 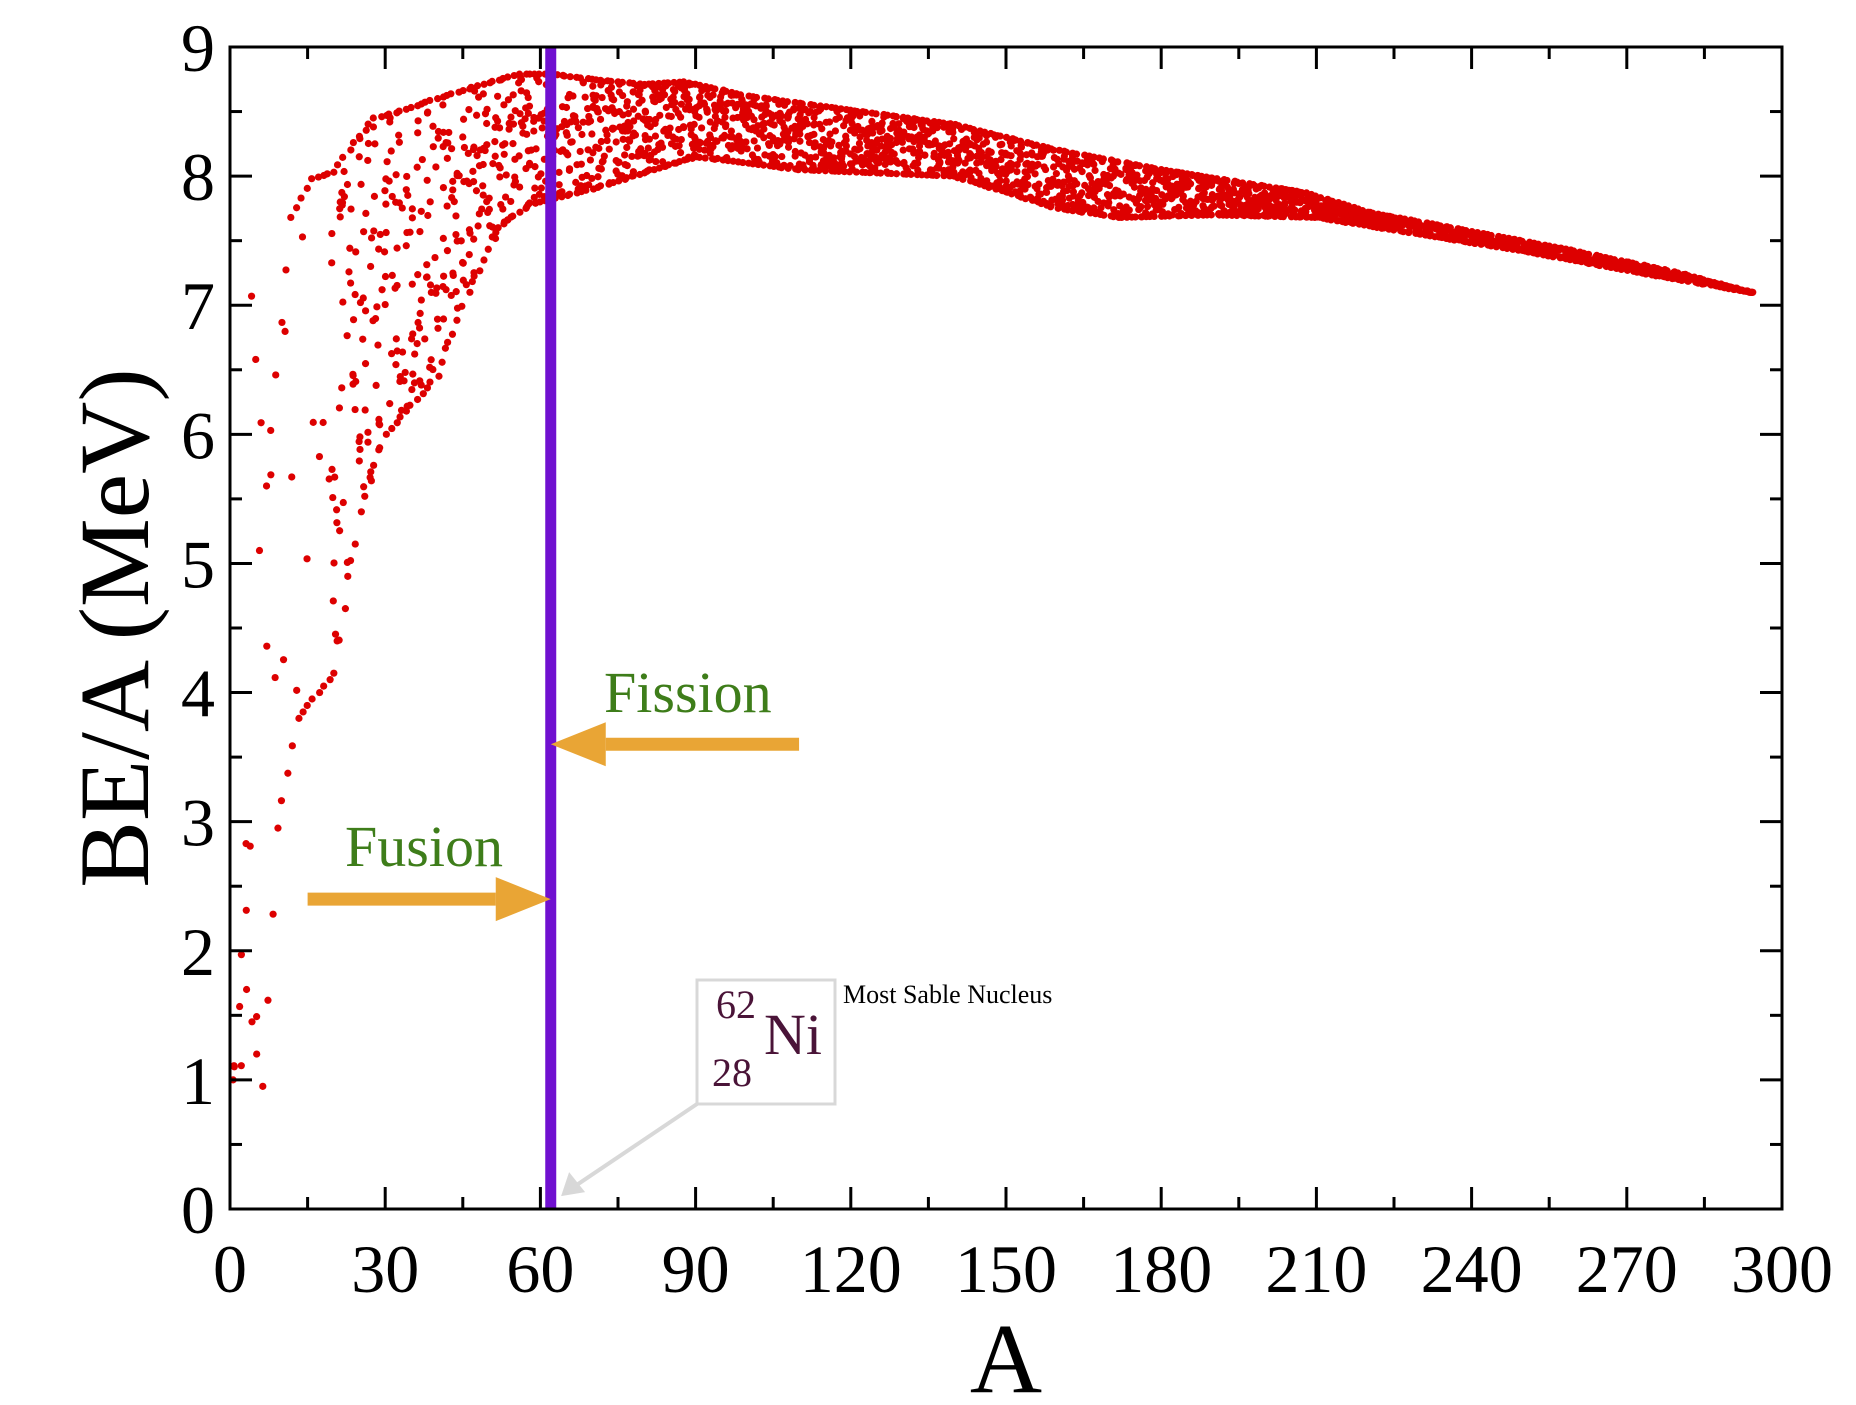 What do you see at coordinates (198, 823) in the screenshot?
I see `y-tick-label: 3` at bounding box center [198, 823].